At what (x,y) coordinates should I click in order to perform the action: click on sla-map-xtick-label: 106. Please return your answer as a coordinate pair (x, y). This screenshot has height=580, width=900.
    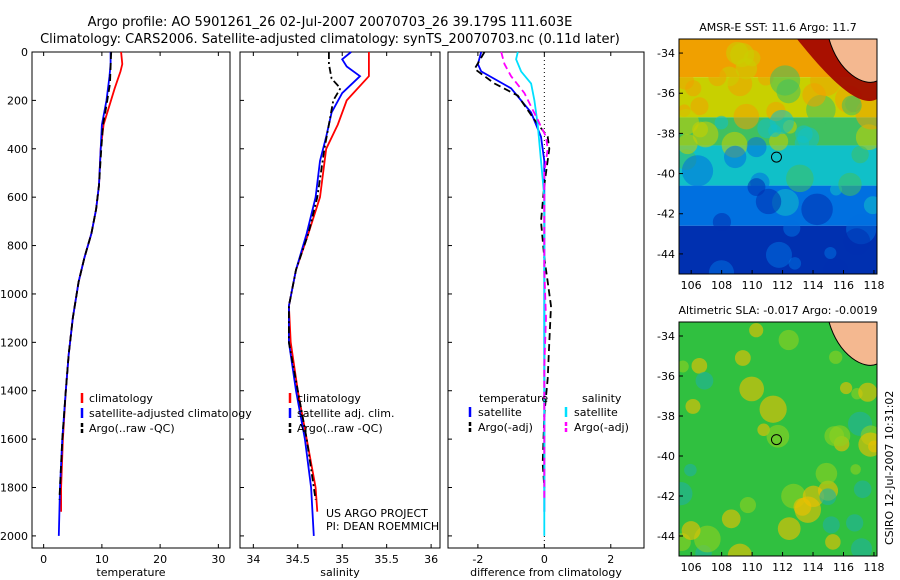
    Looking at the image, I should click on (691, 567).